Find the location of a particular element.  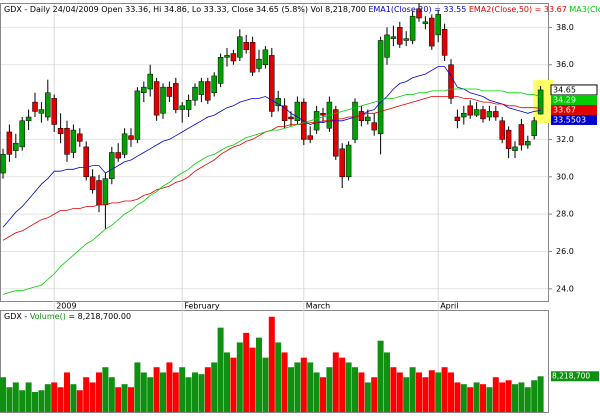

y-tick-label: 38.0 is located at coordinates (565, 27).